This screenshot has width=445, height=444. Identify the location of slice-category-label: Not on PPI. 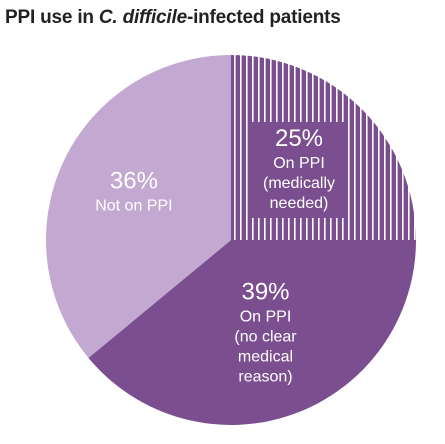
(133, 205).